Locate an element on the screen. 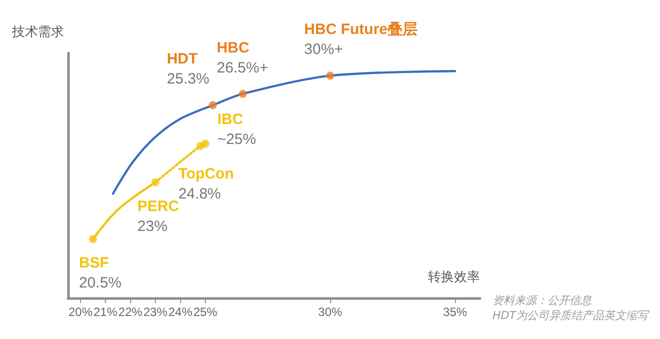 The image size is (660, 339). annotation: HBC Future叠层 30%+ is located at coordinates (361, 39).